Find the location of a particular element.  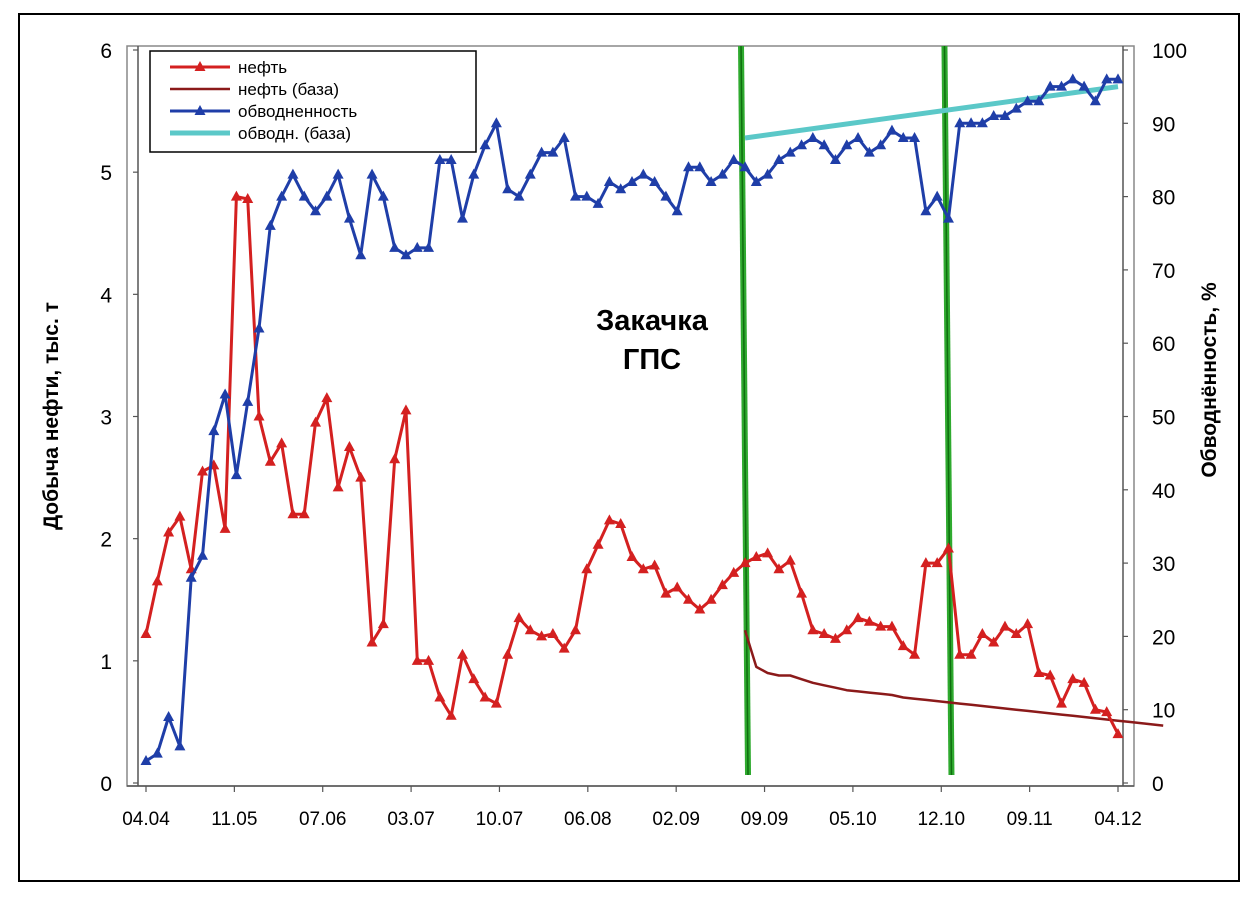

x-tick-label: 09.09 is located at coordinates (765, 819).